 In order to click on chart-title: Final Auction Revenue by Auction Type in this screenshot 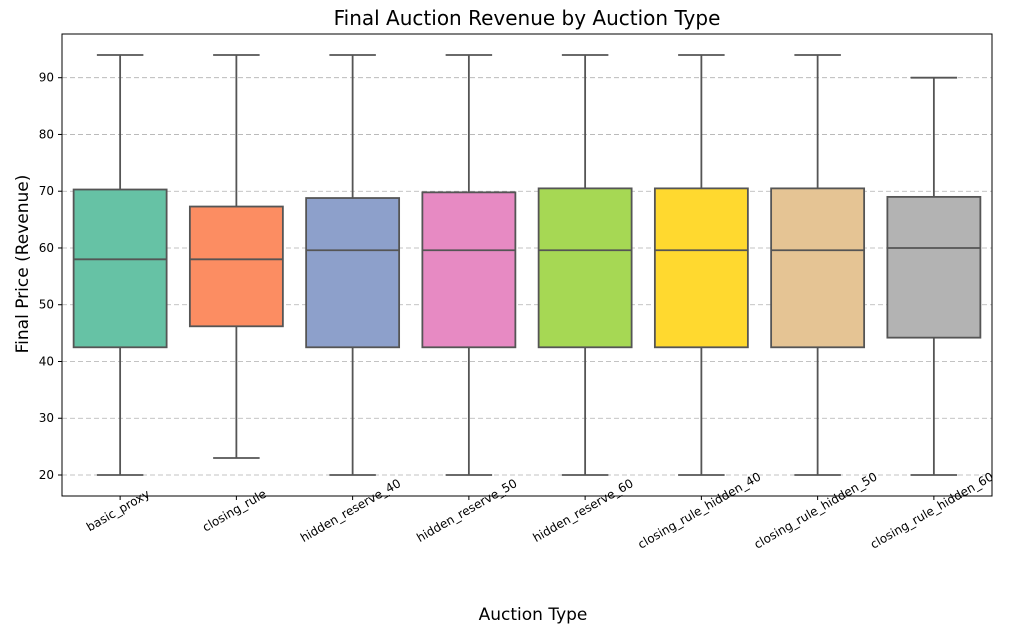, I will do `click(527, 18)`.